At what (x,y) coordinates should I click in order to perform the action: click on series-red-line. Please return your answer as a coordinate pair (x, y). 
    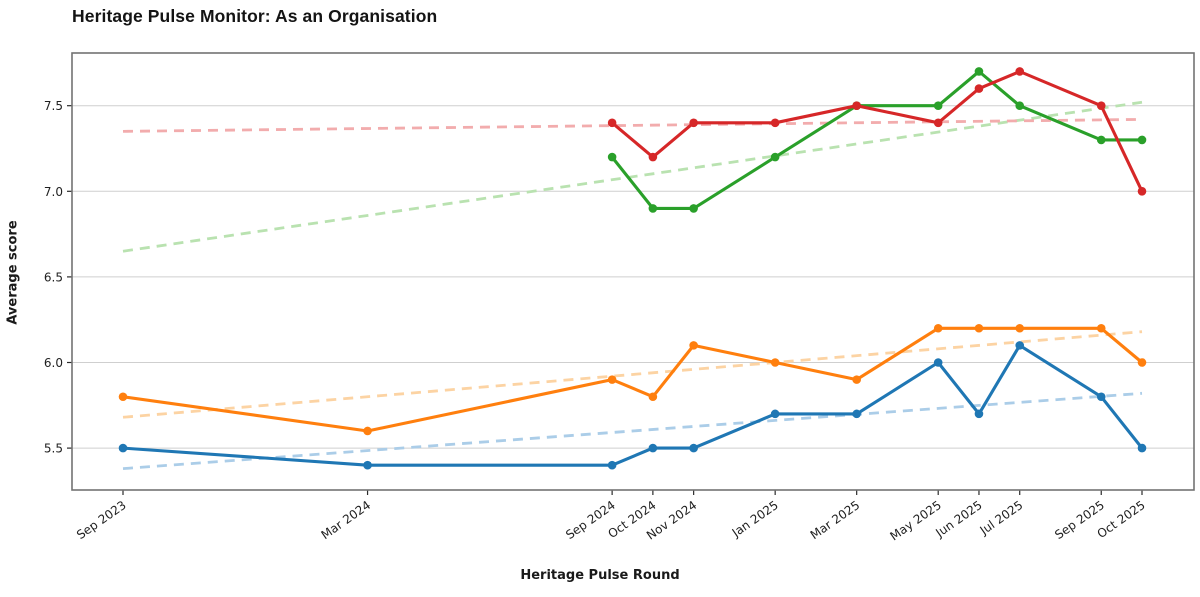
    Looking at the image, I should click on (877, 131).